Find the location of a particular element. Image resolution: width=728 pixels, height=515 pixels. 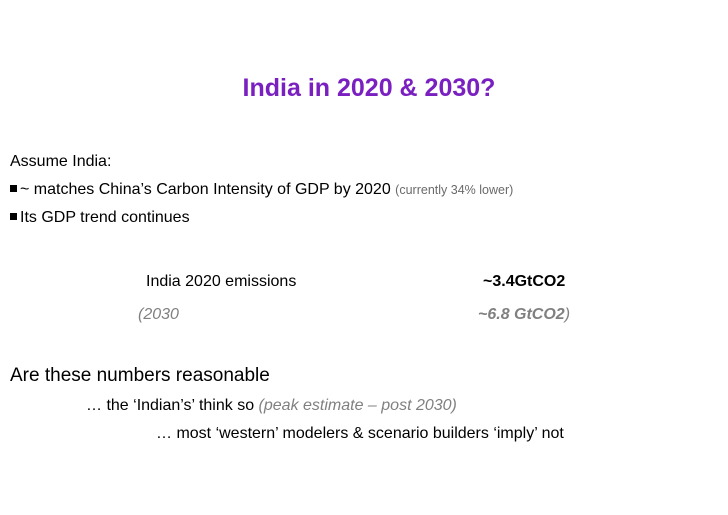

row-2030-close: ) is located at coordinates (567, 314).